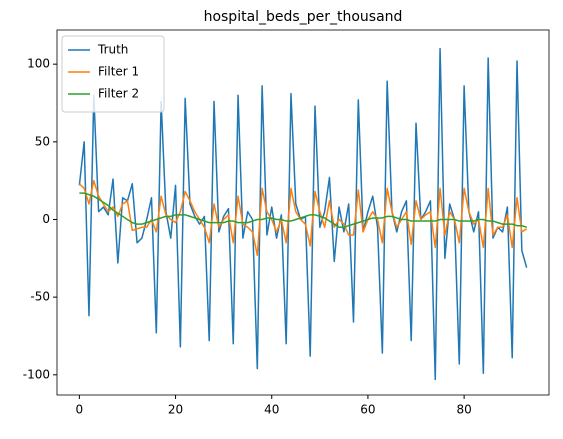  I want to click on y-tick-label: -50, so click(40, 297).